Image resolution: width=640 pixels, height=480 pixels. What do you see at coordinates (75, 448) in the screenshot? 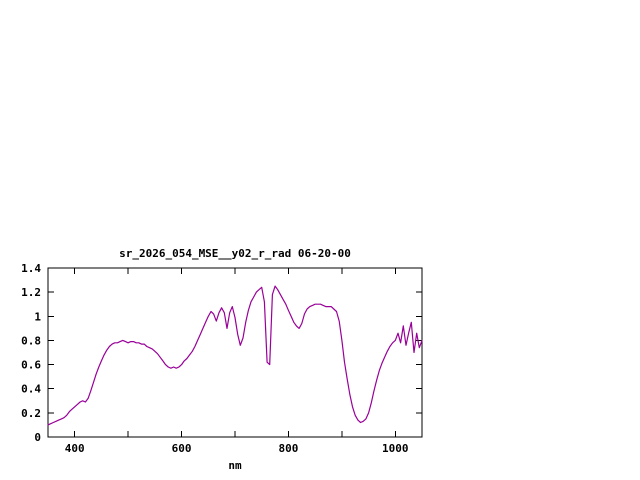
I see `x-tick-label: 400` at bounding box center [75, 448].